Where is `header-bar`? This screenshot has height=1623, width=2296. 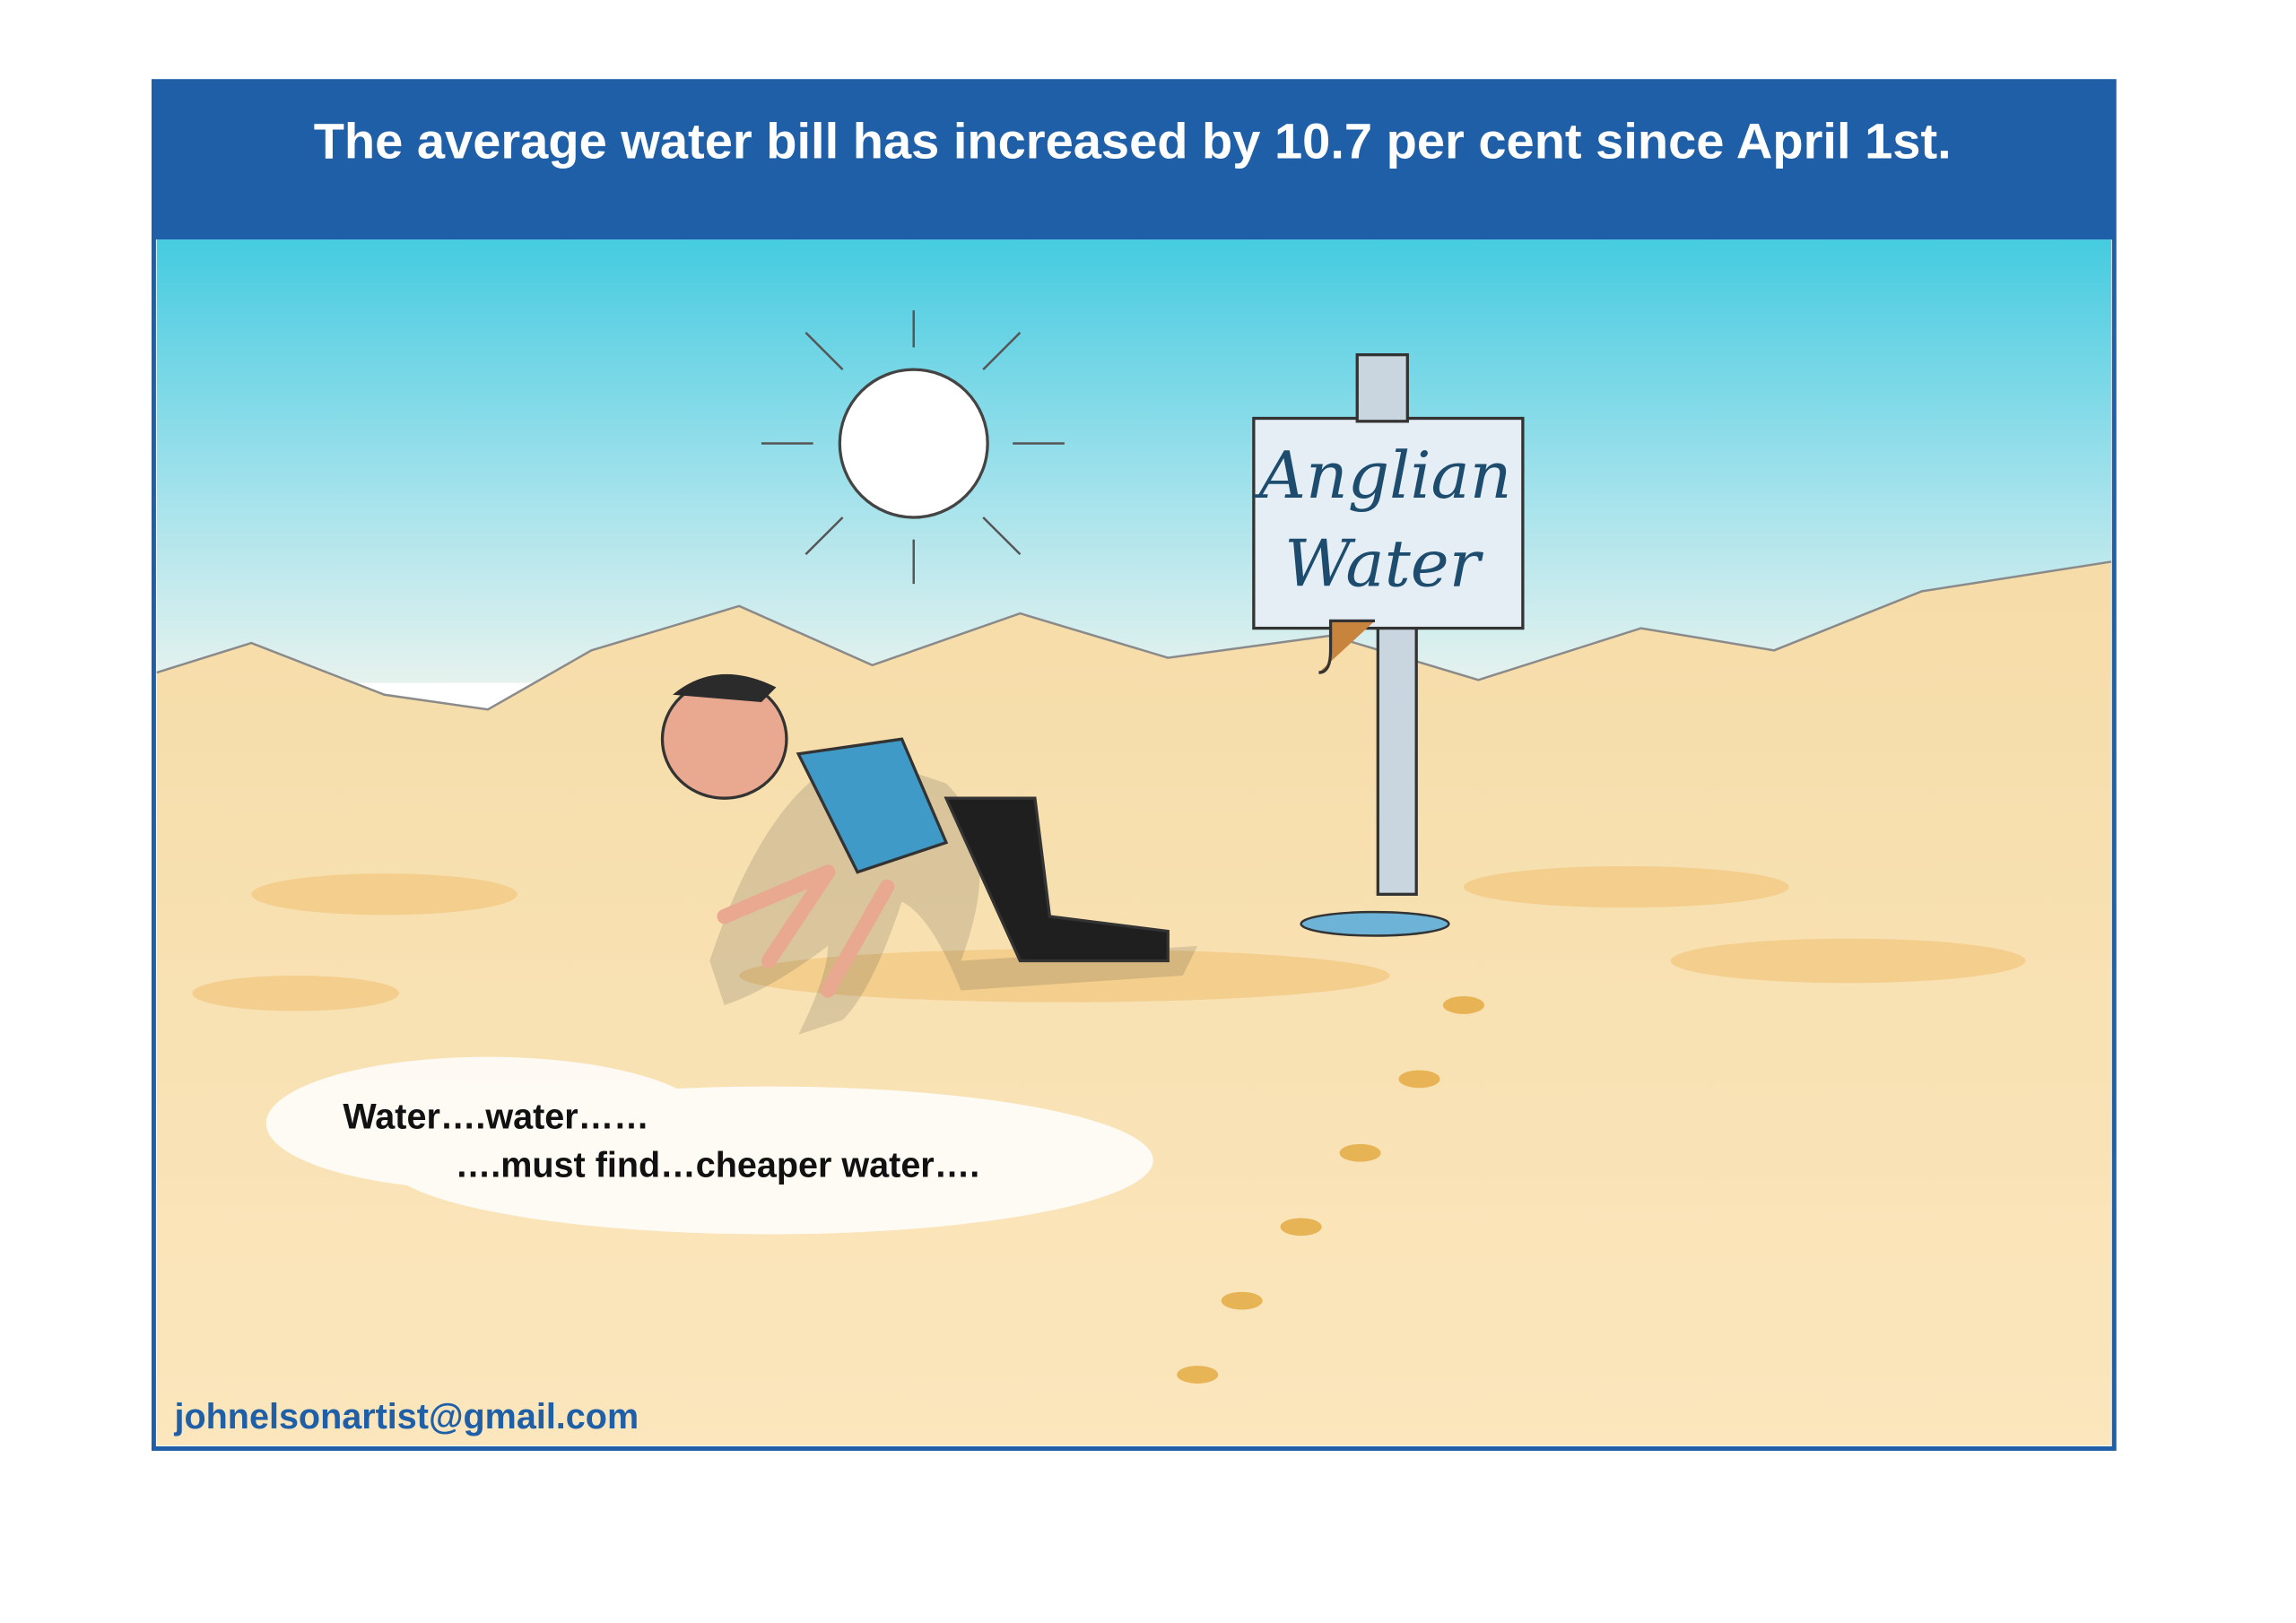 header-bar is located at coordinates (1134, 160).